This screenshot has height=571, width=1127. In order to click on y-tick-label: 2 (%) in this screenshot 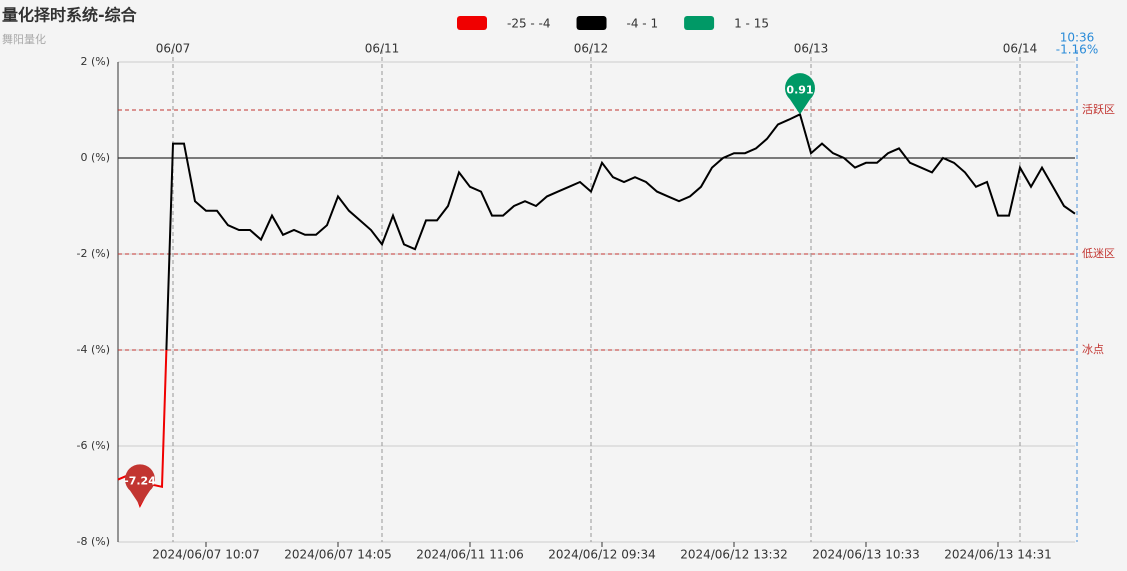, I will do `click(95, 61)`.